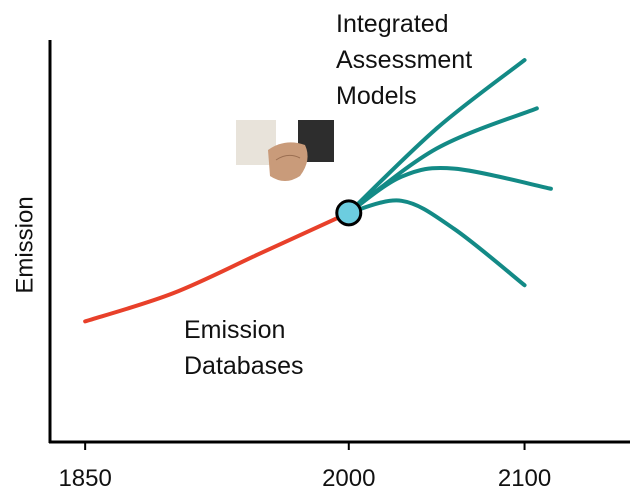  Describe the element at coordinates (234, 330) in the screenshot. I see `annotation: Emission` at that location.